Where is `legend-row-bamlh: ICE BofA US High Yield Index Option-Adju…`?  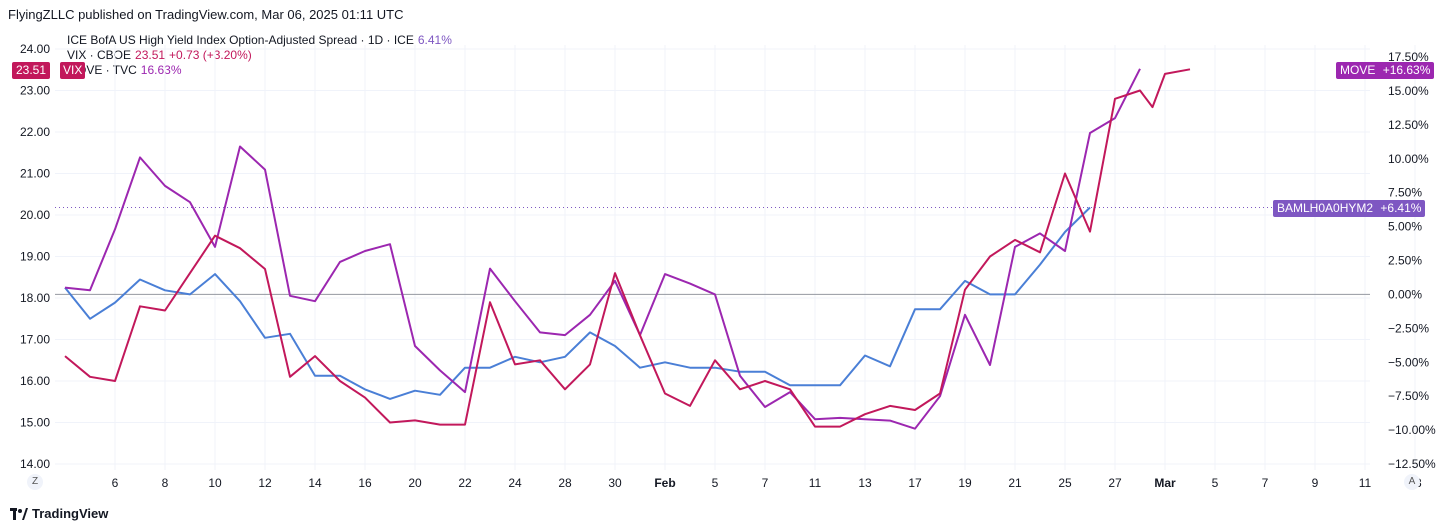
legend-row-bamlh: ICE BofA US High Yield Index Option-Adju… is located at coordinates (261, 40).